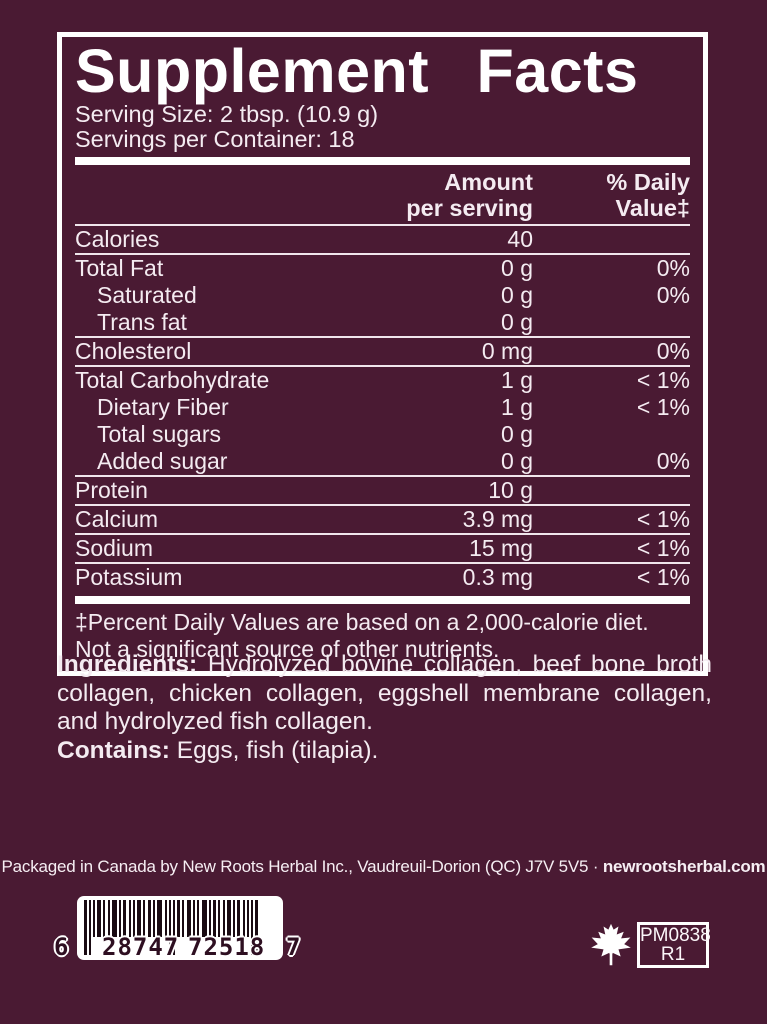  What do you see at coordinates (127, 664) in the screenshot?
I see `ingredients-label: Ingredients:` at bounding box center [127, 664].